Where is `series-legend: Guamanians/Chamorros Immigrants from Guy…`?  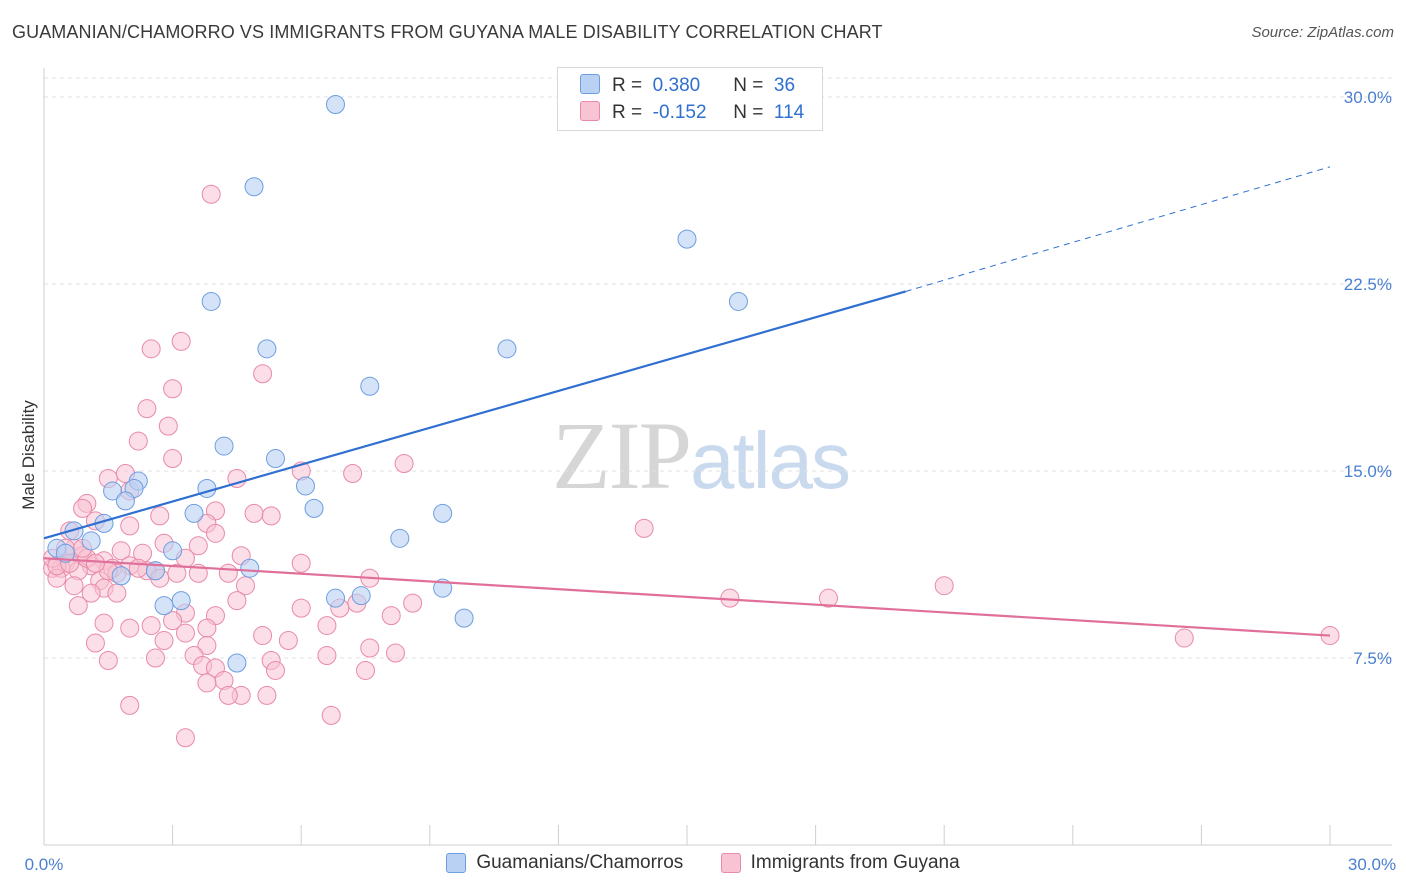
series-legend: Guamanians/Chamorros Immigrants from Guy… is located at coordinates (703, 865).